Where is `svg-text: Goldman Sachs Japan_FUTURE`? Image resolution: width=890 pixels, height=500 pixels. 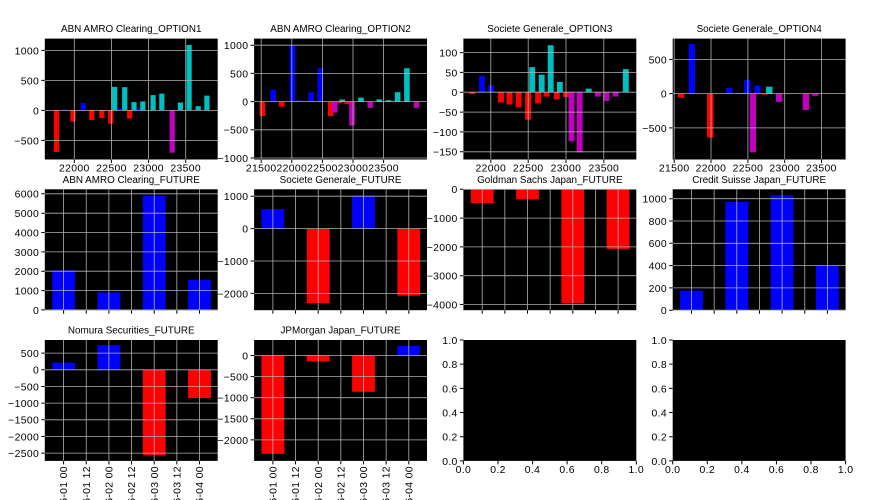
svg-text: Goldman Sachs Japan_FUTURE is located at coordinates (550, 180).